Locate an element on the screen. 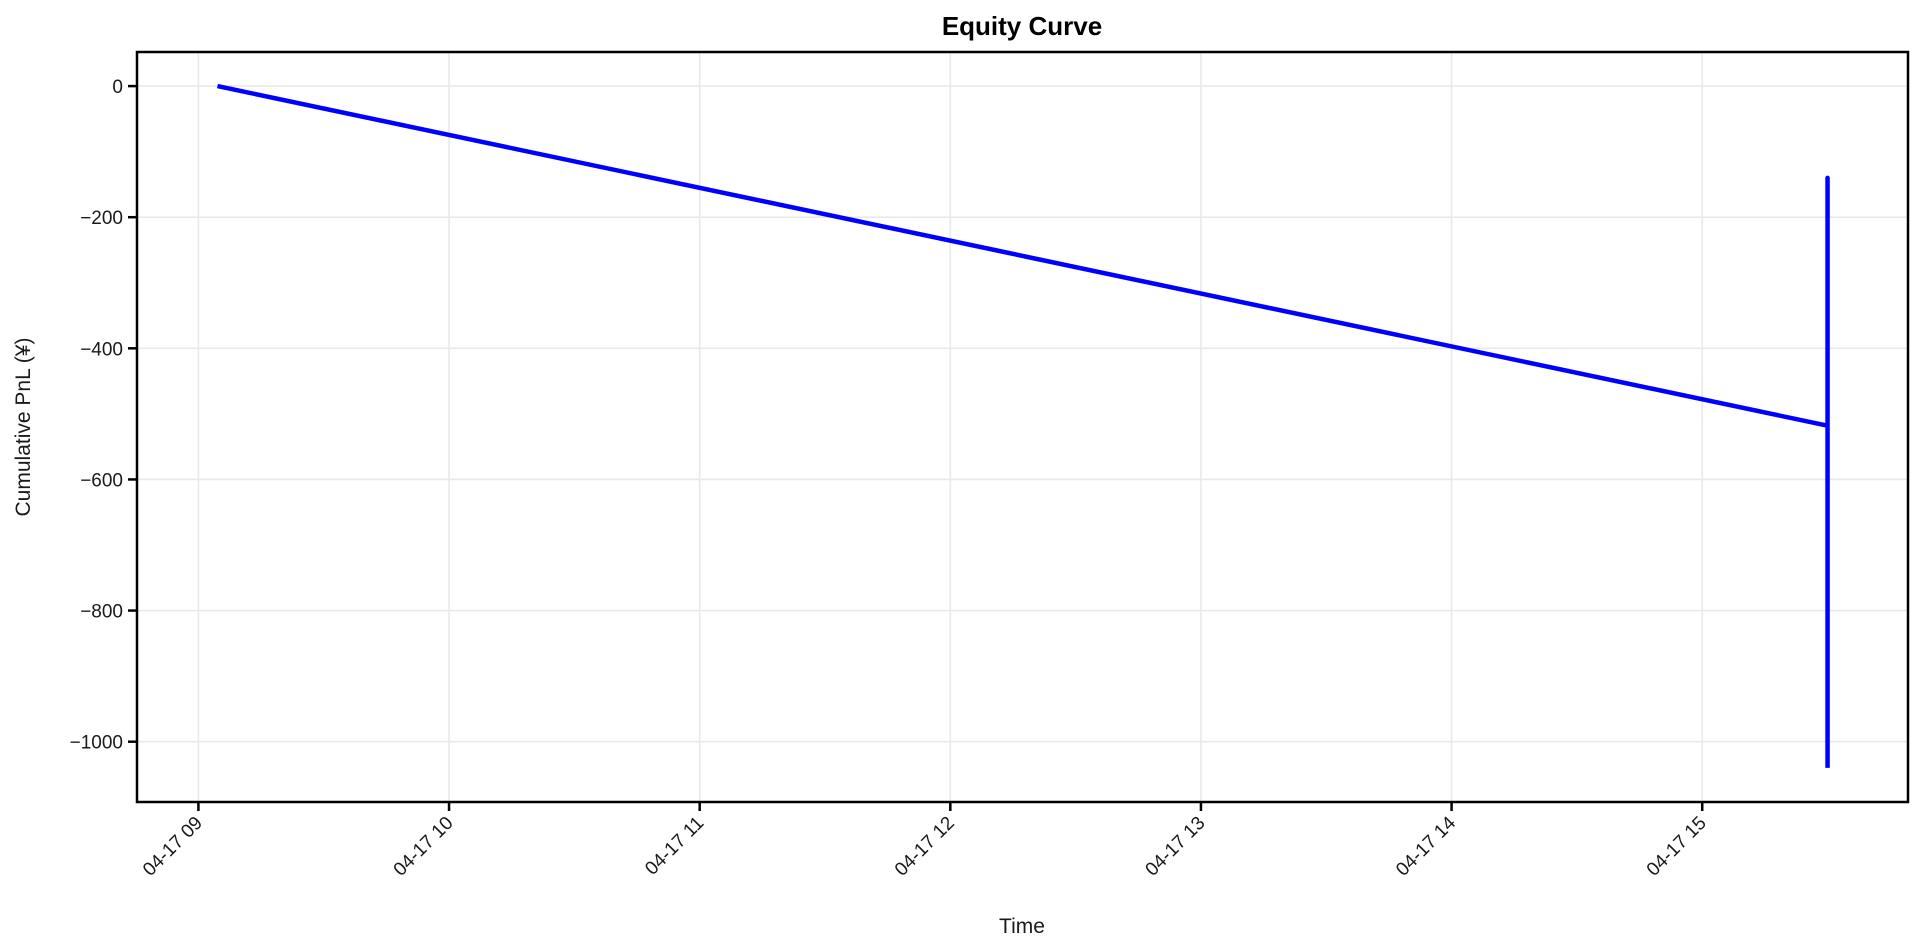 The image size is (1920, 951). x-tick-label: 04-17 15 is located at coordinates (1677, 847).